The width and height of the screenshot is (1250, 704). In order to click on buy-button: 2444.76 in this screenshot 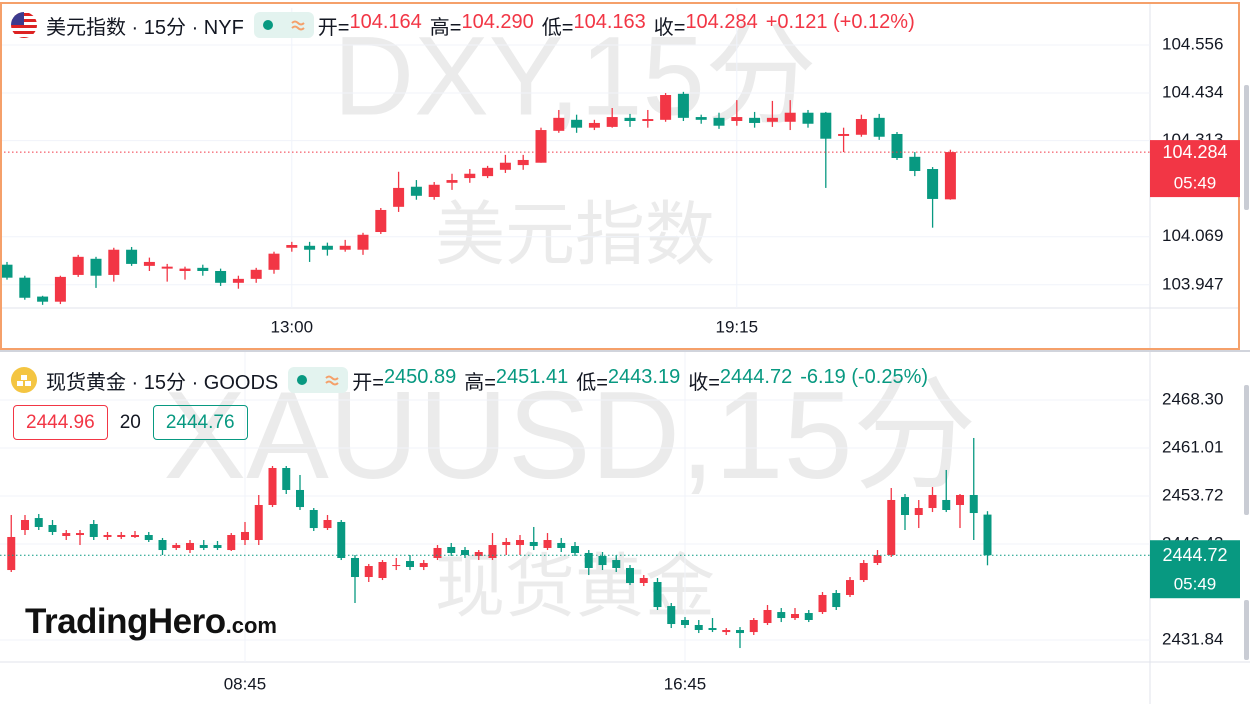, I will do `click(200, 422)`.